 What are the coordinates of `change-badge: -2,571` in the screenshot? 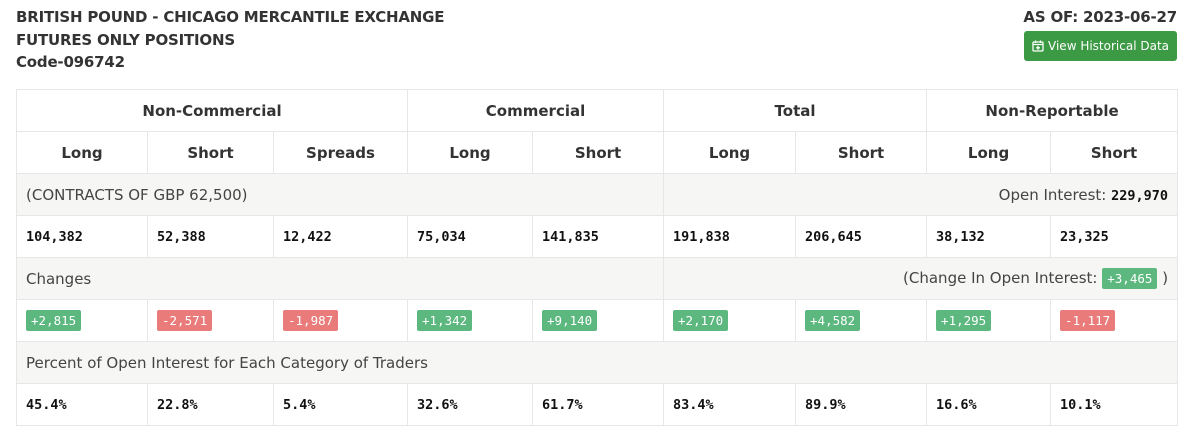 It's located at (185, 320).